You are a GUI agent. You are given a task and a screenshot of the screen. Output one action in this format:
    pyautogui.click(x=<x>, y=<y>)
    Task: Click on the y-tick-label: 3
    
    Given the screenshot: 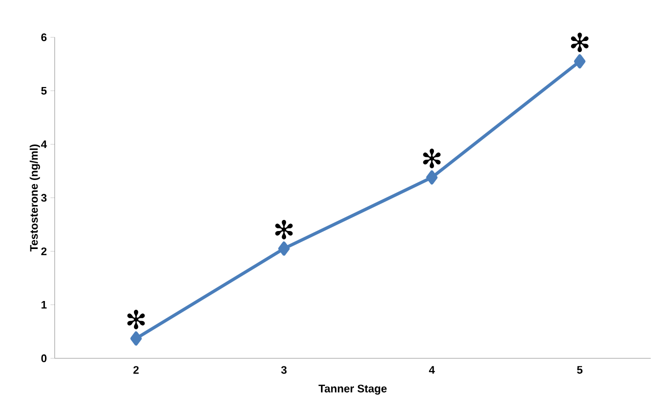 What is the action you would take?
    pyautogui.click(x=44, y=198)
    